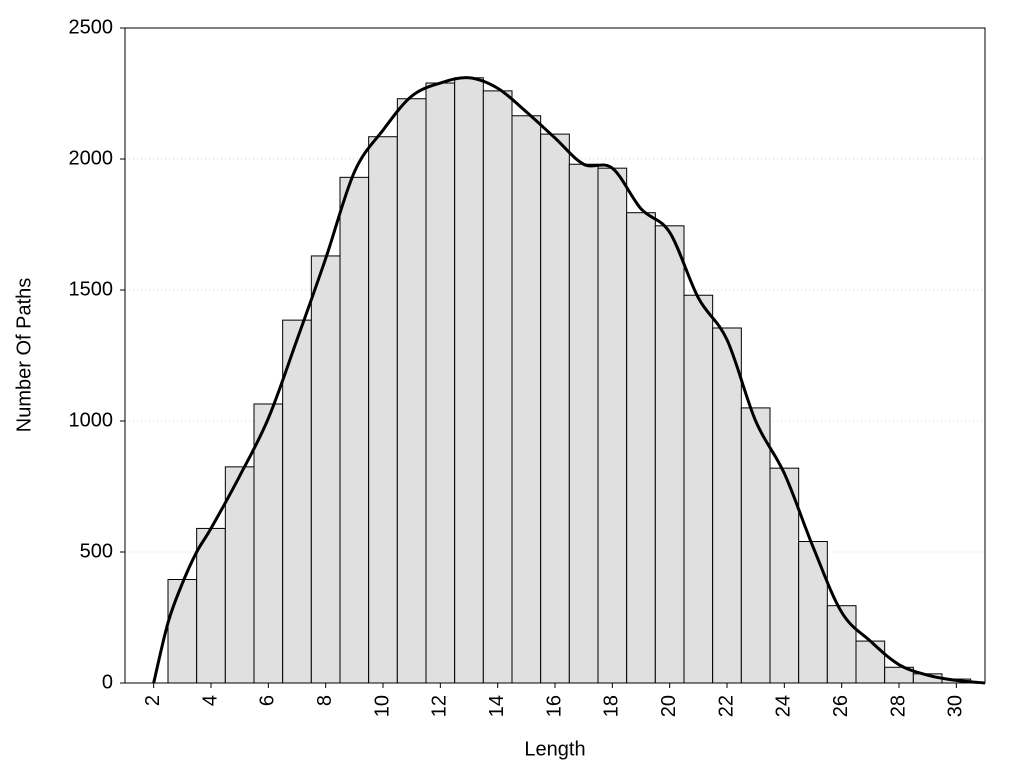  Describe the element at coordinates (669, 706) in the screenshot. I see `x-tick-label: 20` at that location.